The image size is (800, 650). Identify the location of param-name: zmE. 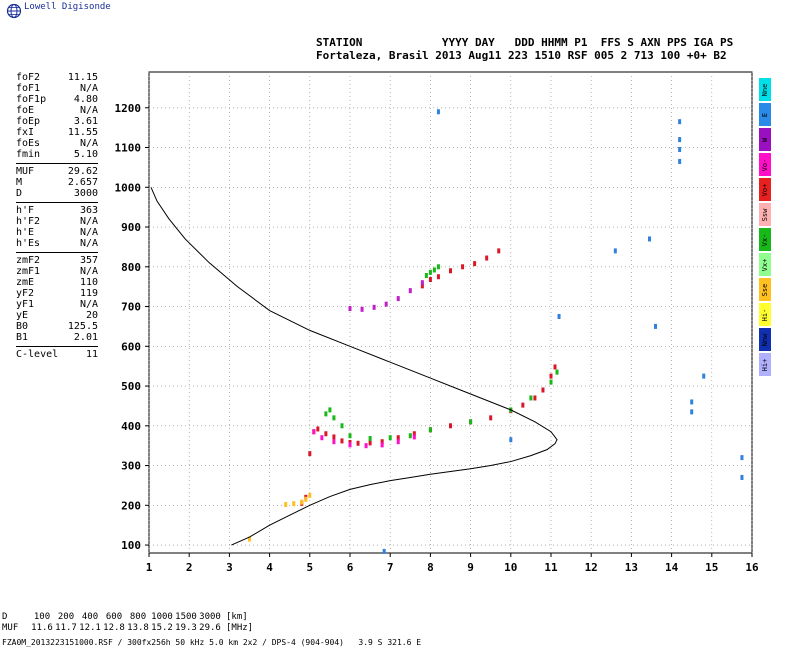
(25, 282).